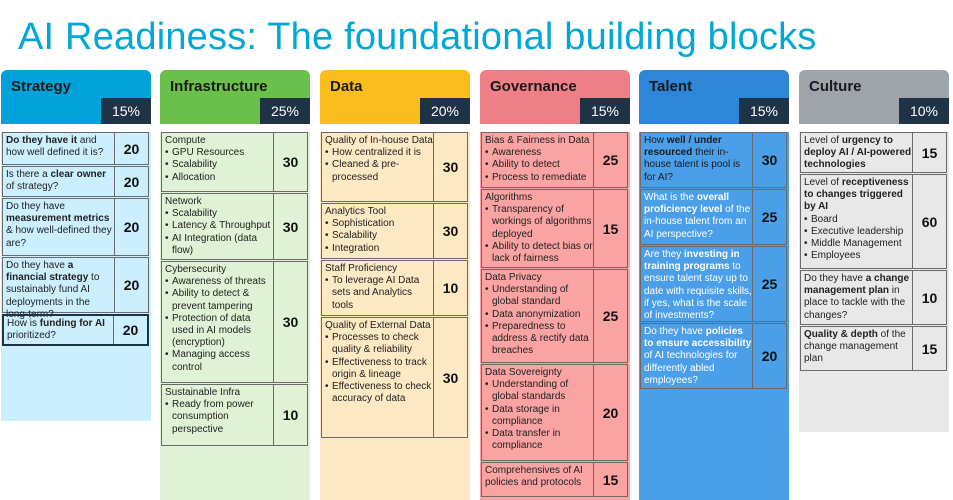 The width and height of the screenshot is (953, 500). I want to click on criterion-bullets: SophisticationScalabilityIntegration, so click(379, 236).